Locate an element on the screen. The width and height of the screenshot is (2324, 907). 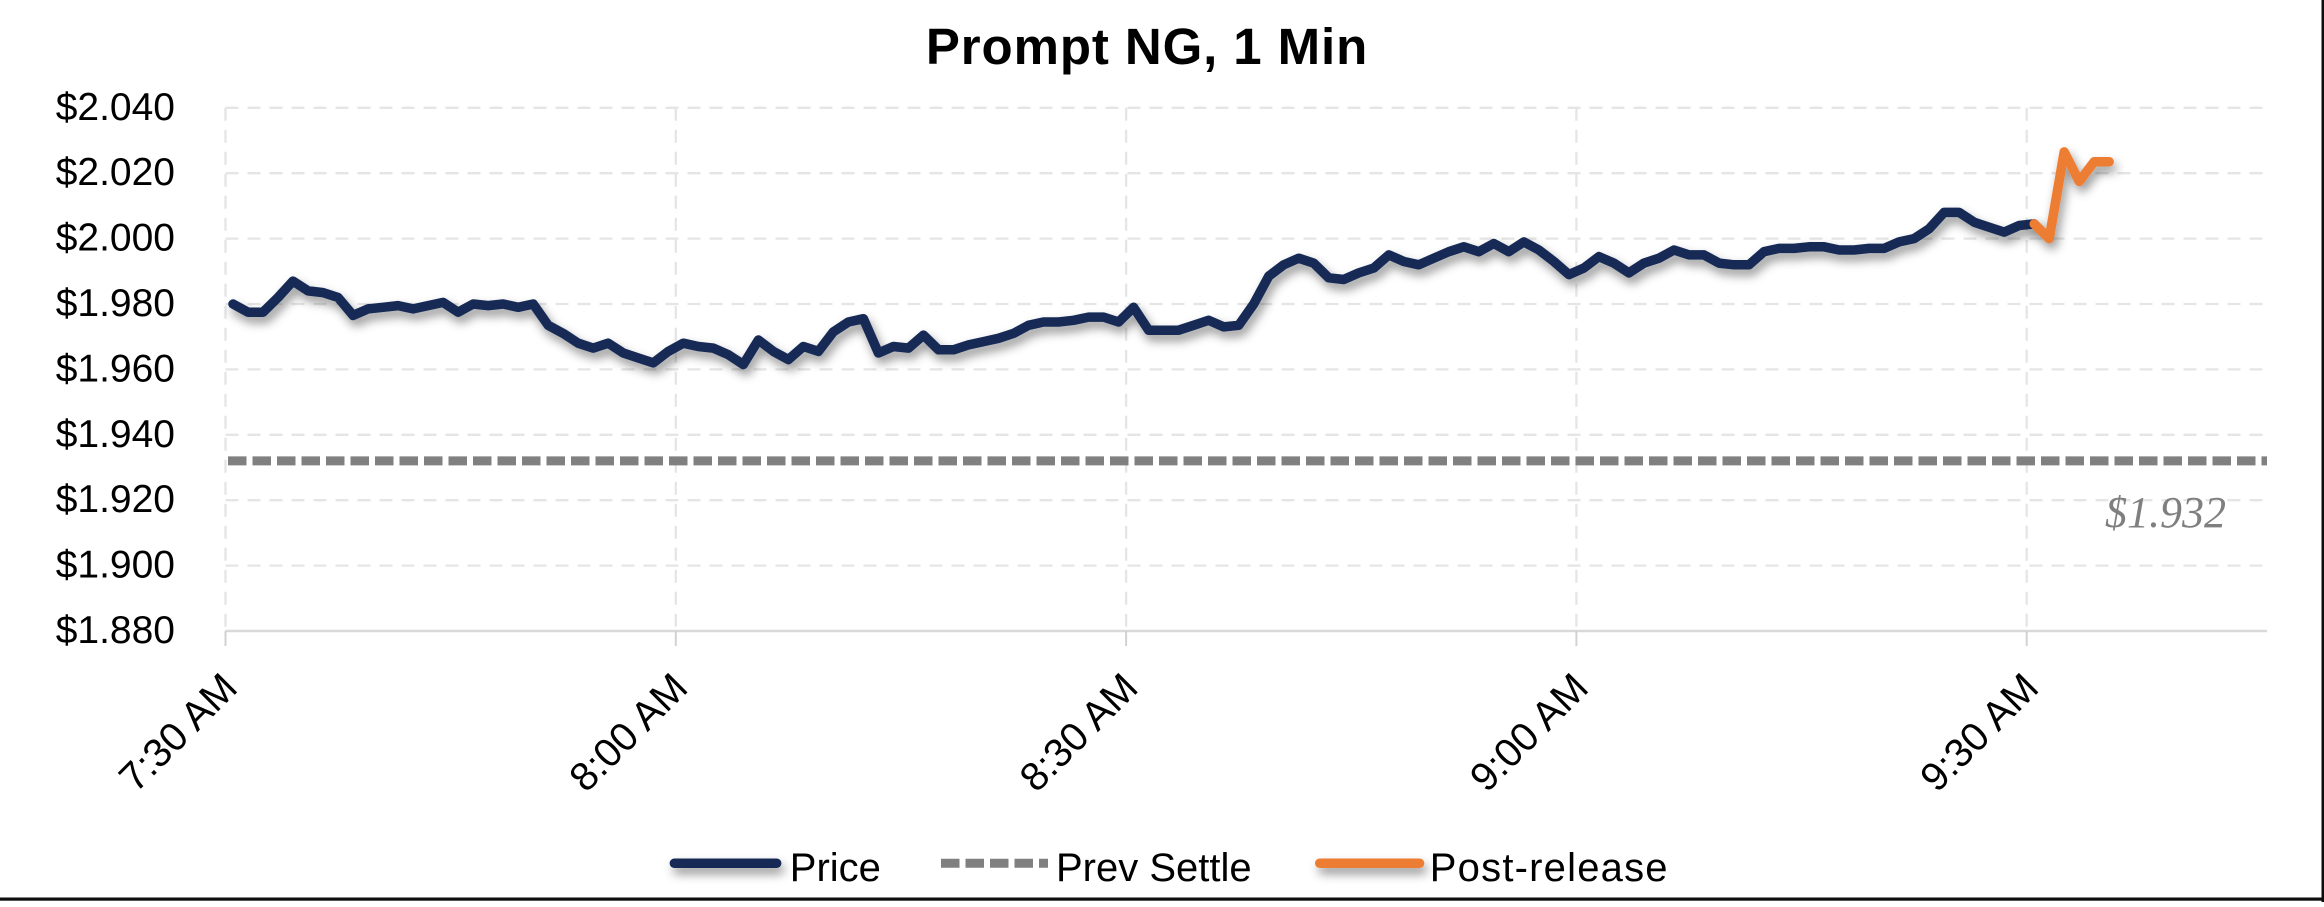
svg-text: Post-release is located at coordinates (1549, 868).